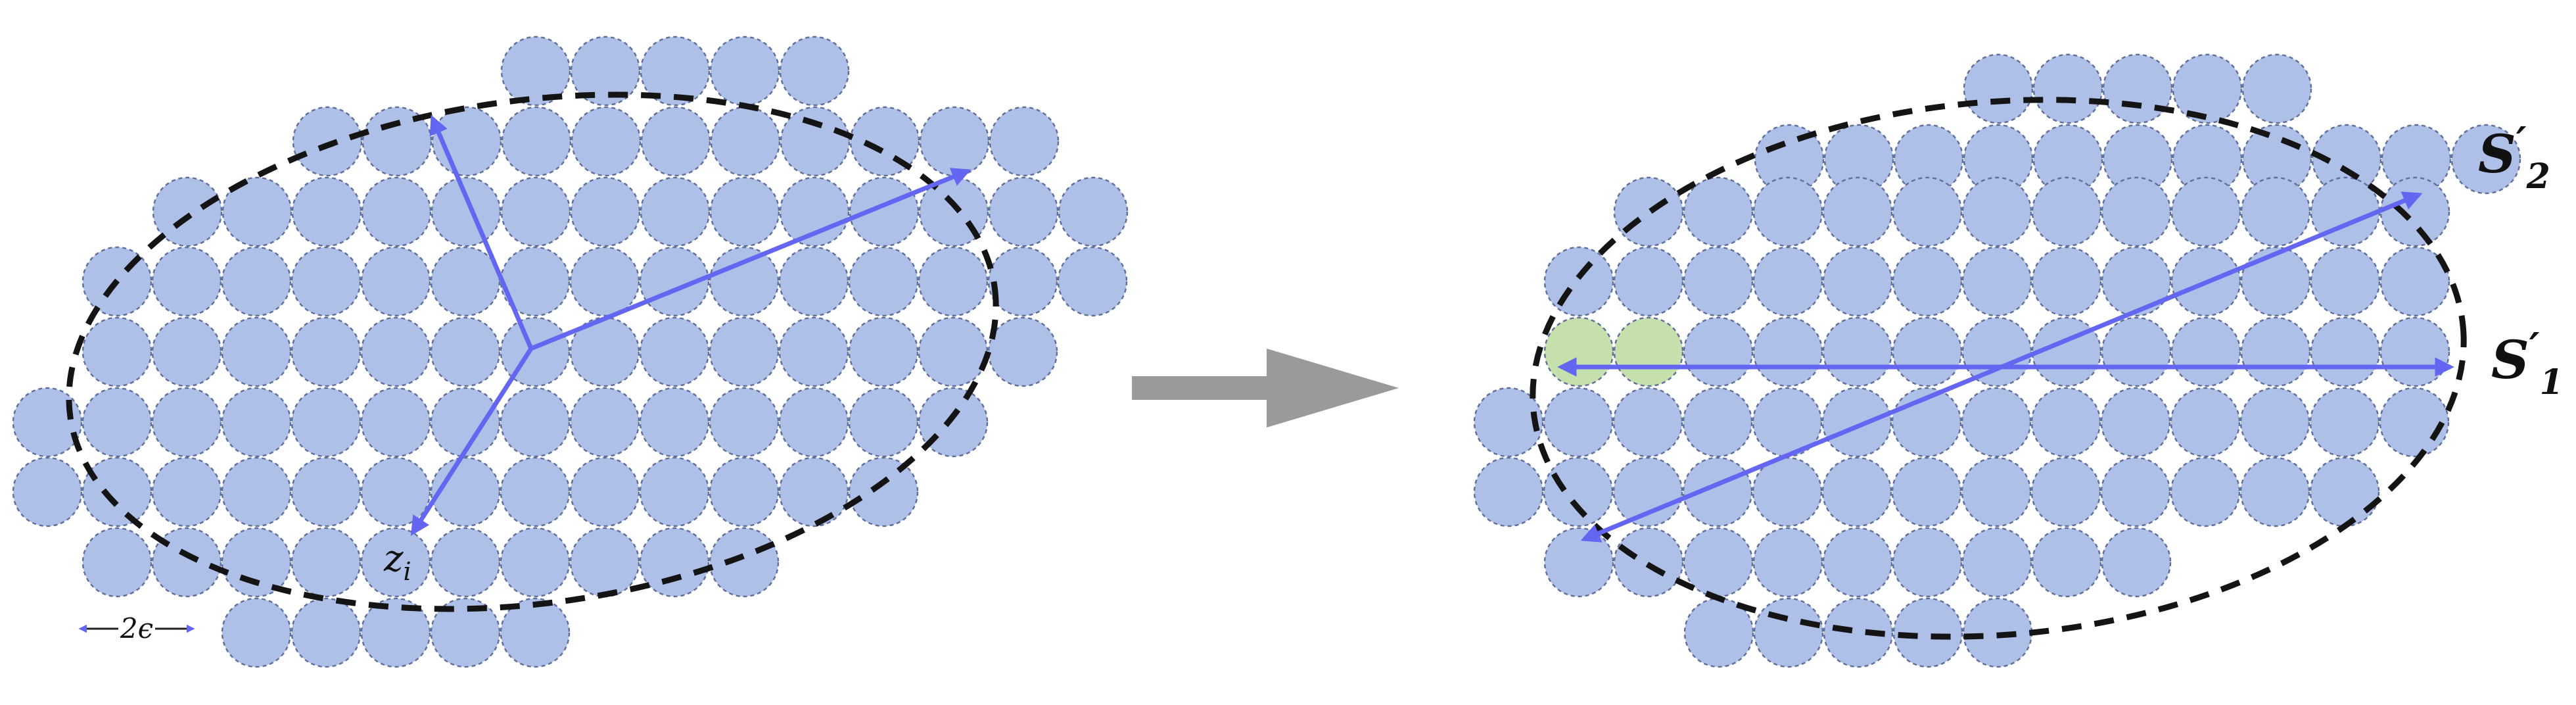 The height and width of the screenshot is (705, 2576). I want to click on vertex-label: zi, so click(397, 561).